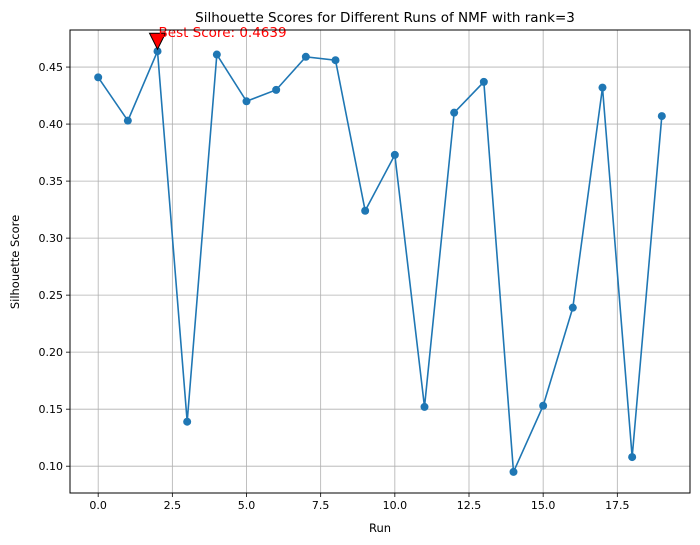  What do you see at coordinates (51, 409) in the screenshot?
I see `y-tick-label: 0.15` at bounding box center [51, 409].